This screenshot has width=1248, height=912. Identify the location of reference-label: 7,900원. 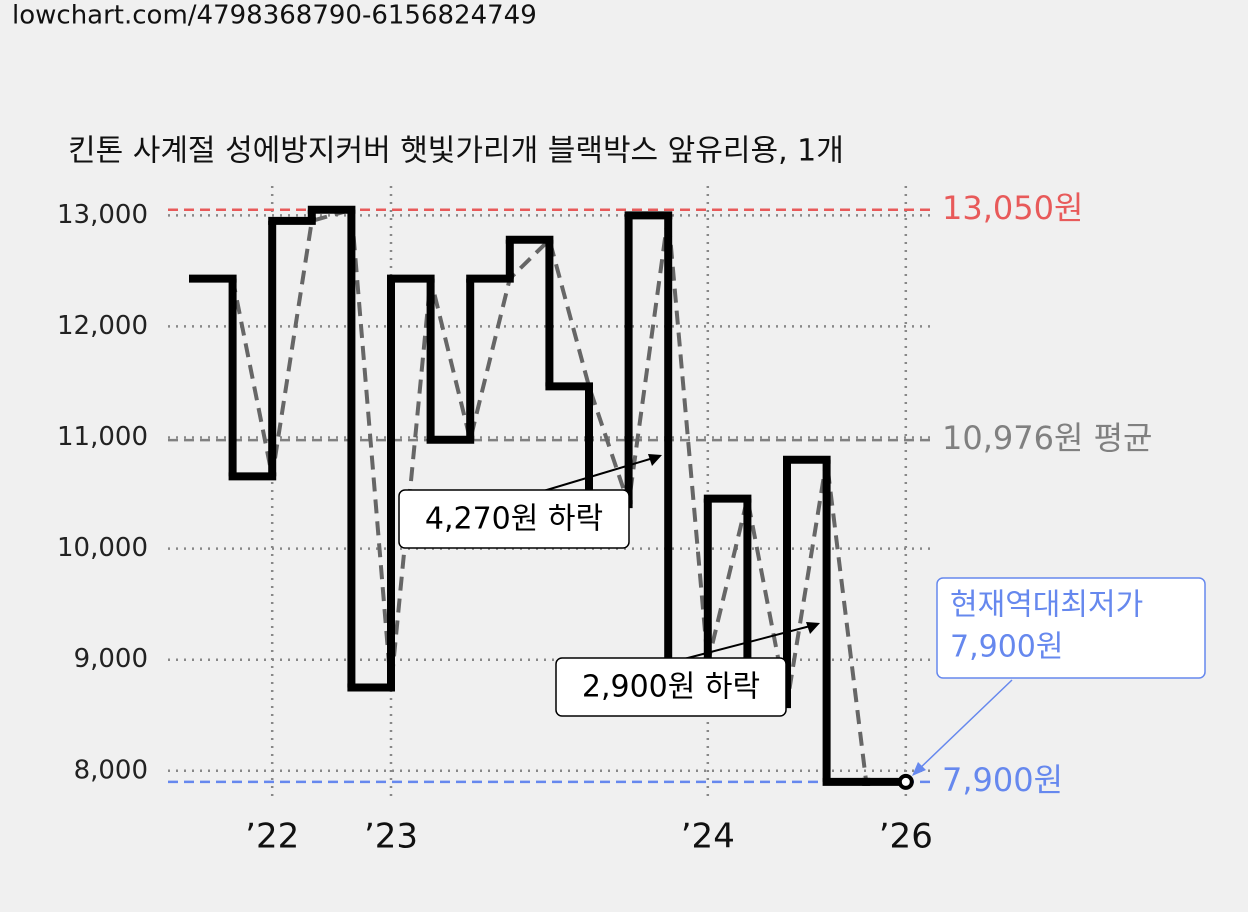
(1002, 780).